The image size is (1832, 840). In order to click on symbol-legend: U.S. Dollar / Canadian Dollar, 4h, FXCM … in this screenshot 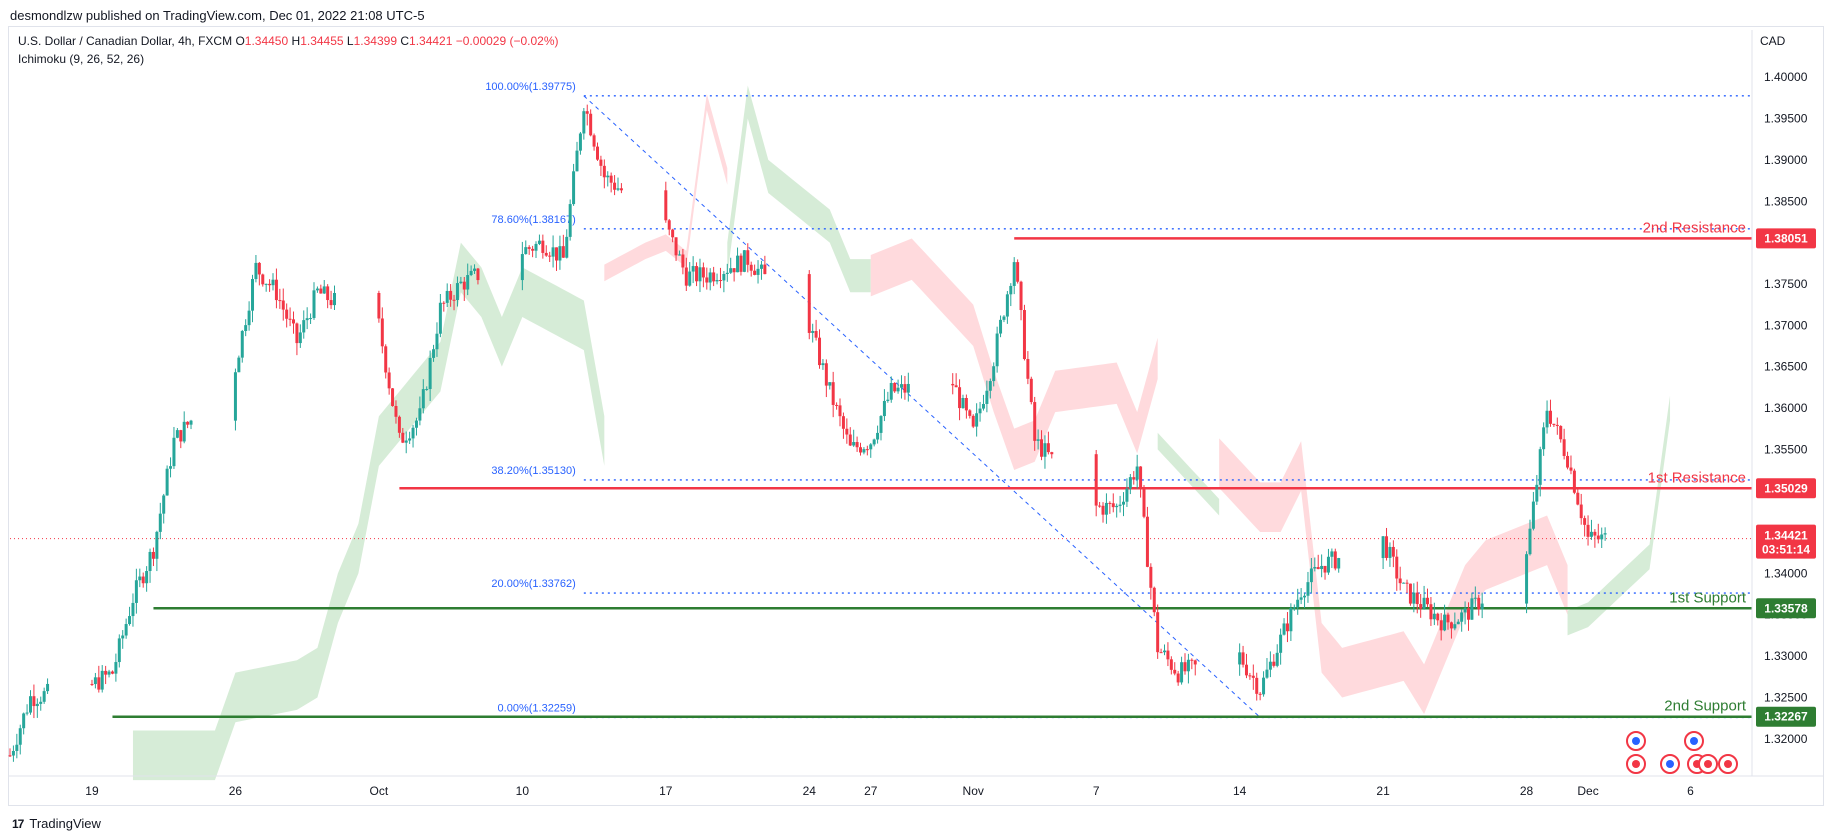, I will do `click(288, 41)`.